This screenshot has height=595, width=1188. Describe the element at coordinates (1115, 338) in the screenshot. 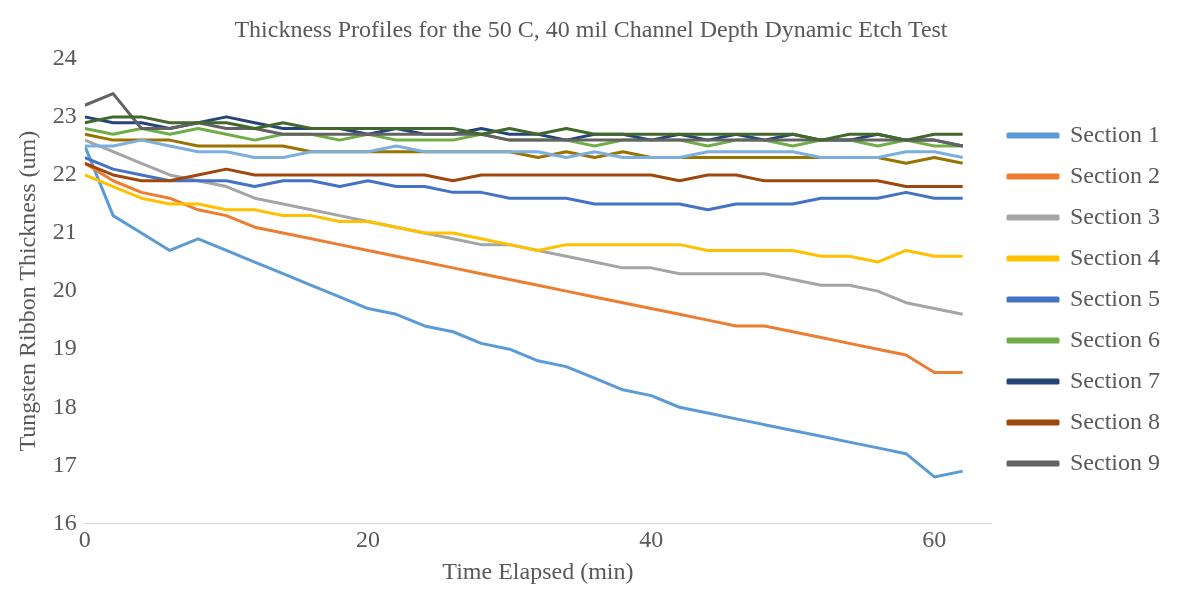

I see `legend-label: Section 6` at that location.